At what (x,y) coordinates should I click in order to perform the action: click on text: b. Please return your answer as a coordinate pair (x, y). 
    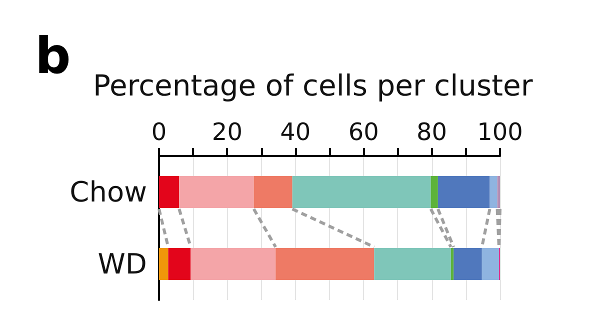
    Looking at the image, I should click on (53, 56).